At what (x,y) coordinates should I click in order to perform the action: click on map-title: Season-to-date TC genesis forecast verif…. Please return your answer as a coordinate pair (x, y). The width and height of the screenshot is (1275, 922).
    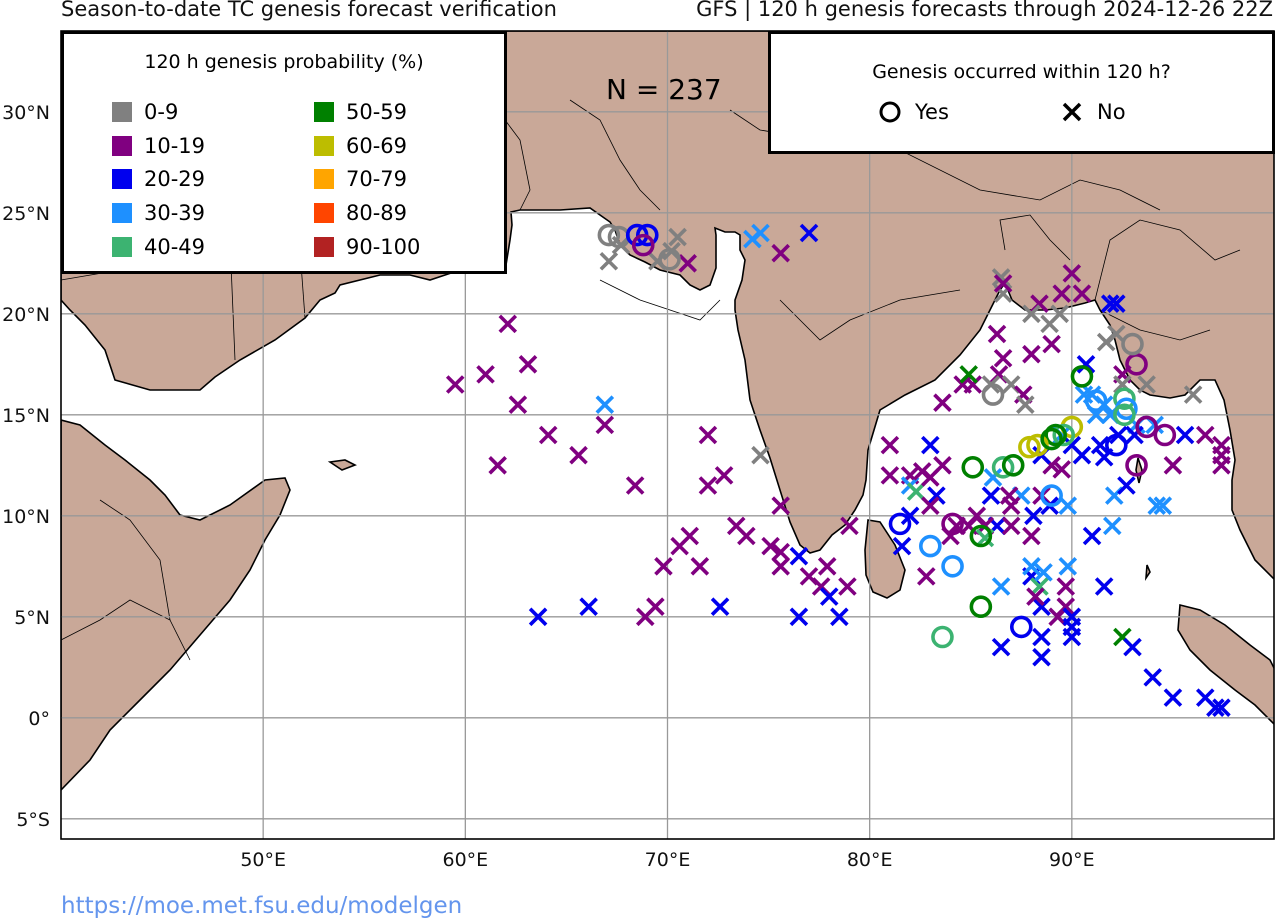
    Looking at the image, I should click on (309, 10).